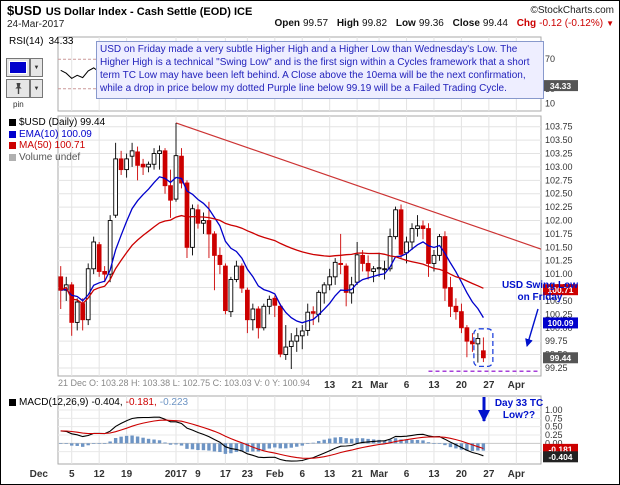 The image size is (620, 485). Describe the element at coordinates (100, 474) in the screenshot. I see `xaxis-label-bottom: 12` at that location.